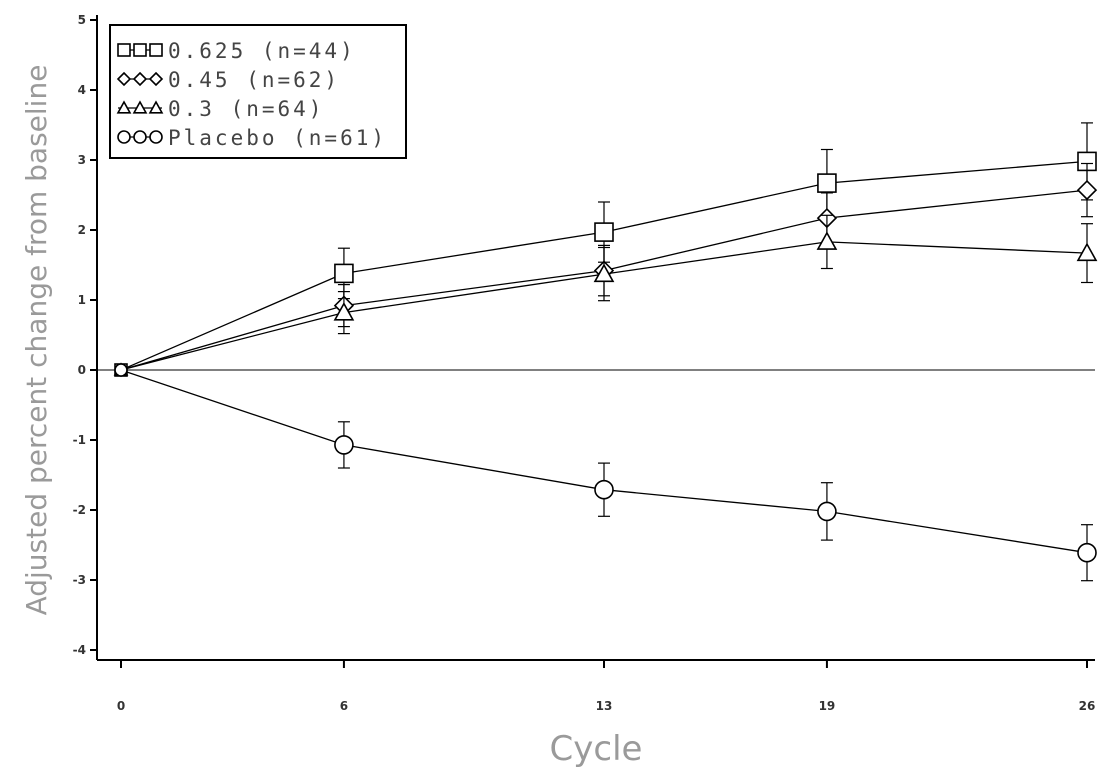 Image resolution: width=1099 pixels, height=769 pixels. Describe the element at coordinates (82, 230) in the screenshot. I see `y-tick-label: 2` at that location.